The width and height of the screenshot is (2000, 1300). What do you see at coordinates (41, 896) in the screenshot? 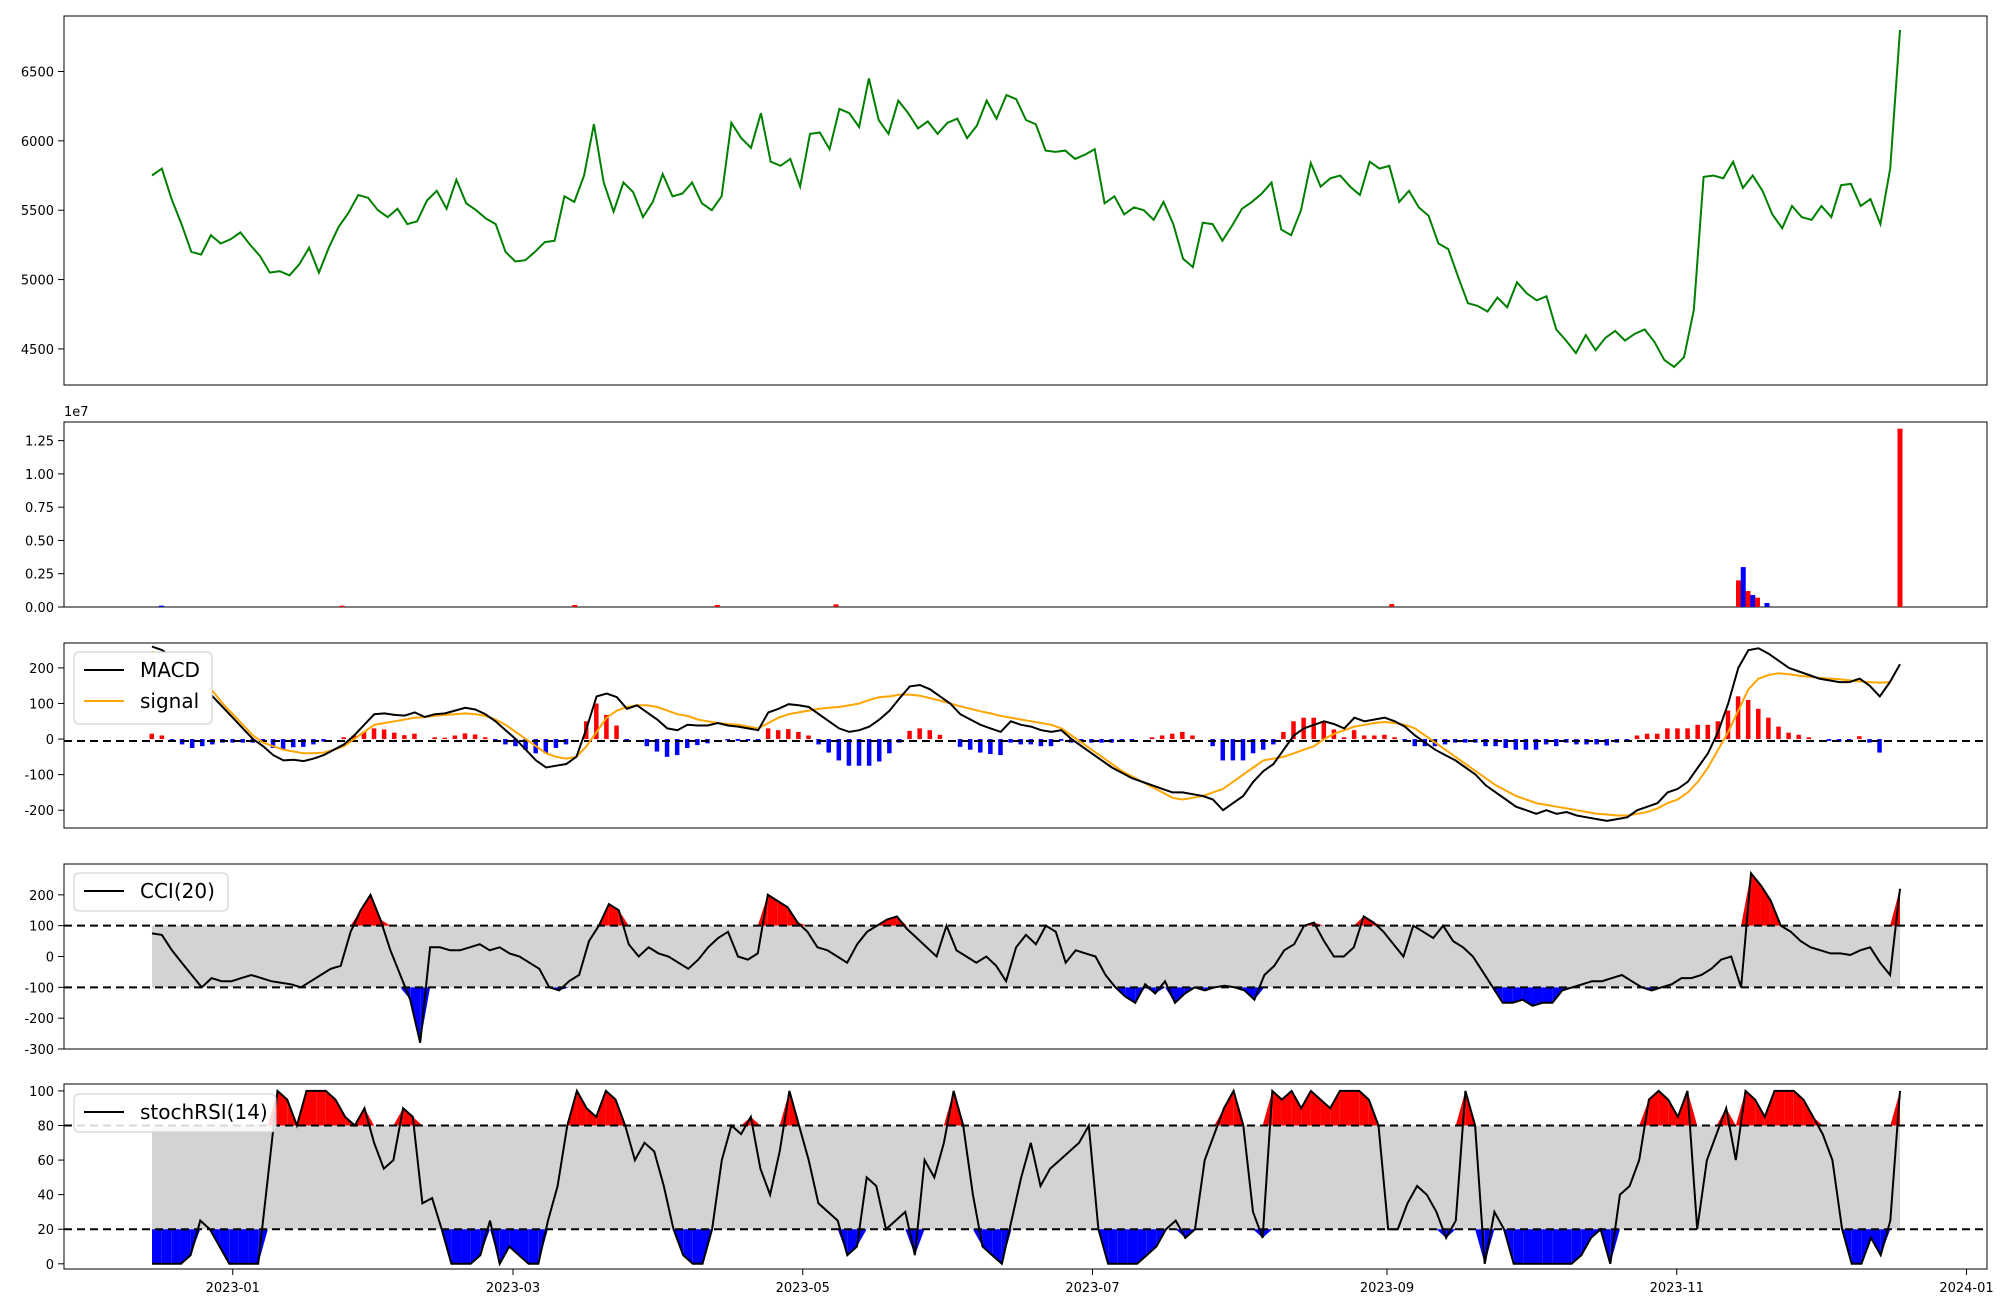
I see `cci-tick-label: 200` at bounding box center [41, 896].